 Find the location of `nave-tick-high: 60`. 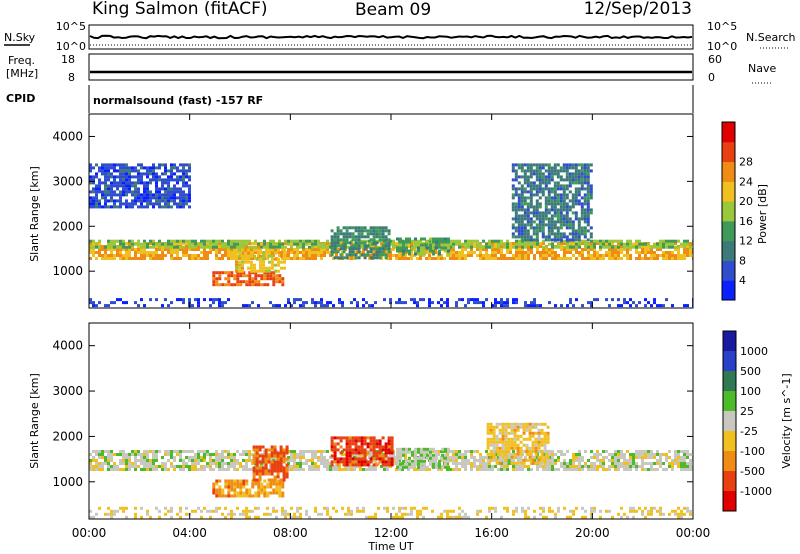

nave-tick-high: 60 is located at coordinates (715, 59).